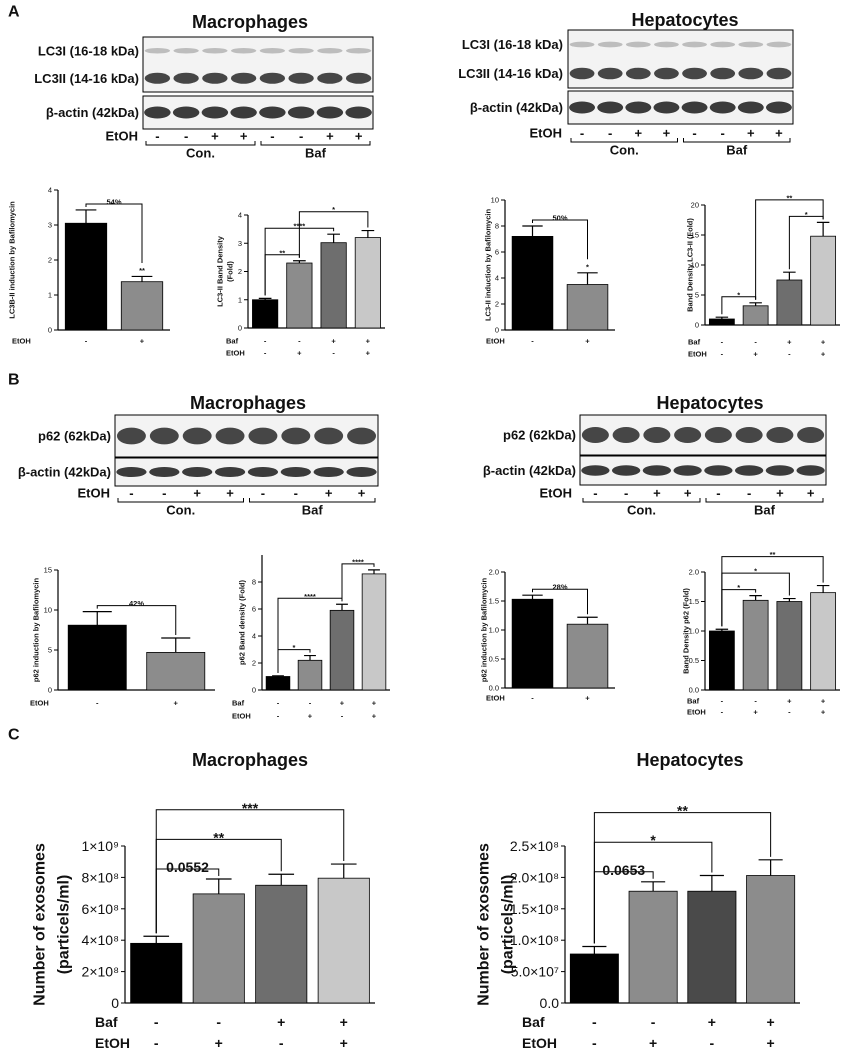 This screenshot has width=858, height=1050. What do you see at coordinates (86, 78) in the screenshot?
I see `blot-row-label: LC3II (14-16 kDa)` at bounding box center [86, 78].